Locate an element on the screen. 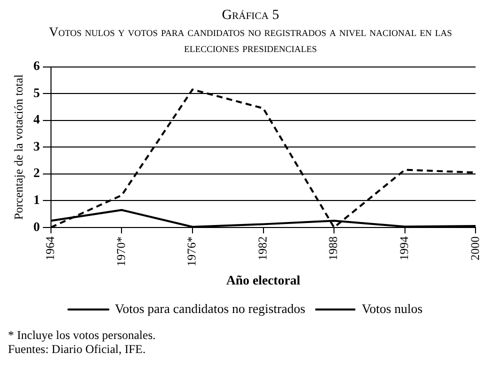  legend-label: Votos nulos is located at coordinates (392, 308).